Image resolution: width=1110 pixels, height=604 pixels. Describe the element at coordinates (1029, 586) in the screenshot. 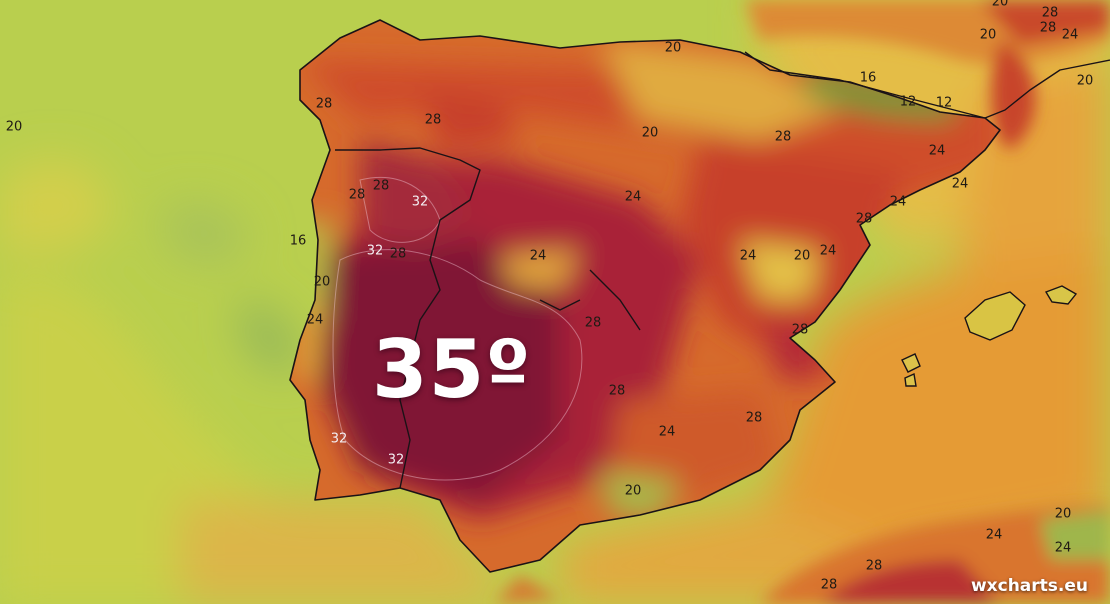

I see `source-watermark: wxcharts.eu` at that location.